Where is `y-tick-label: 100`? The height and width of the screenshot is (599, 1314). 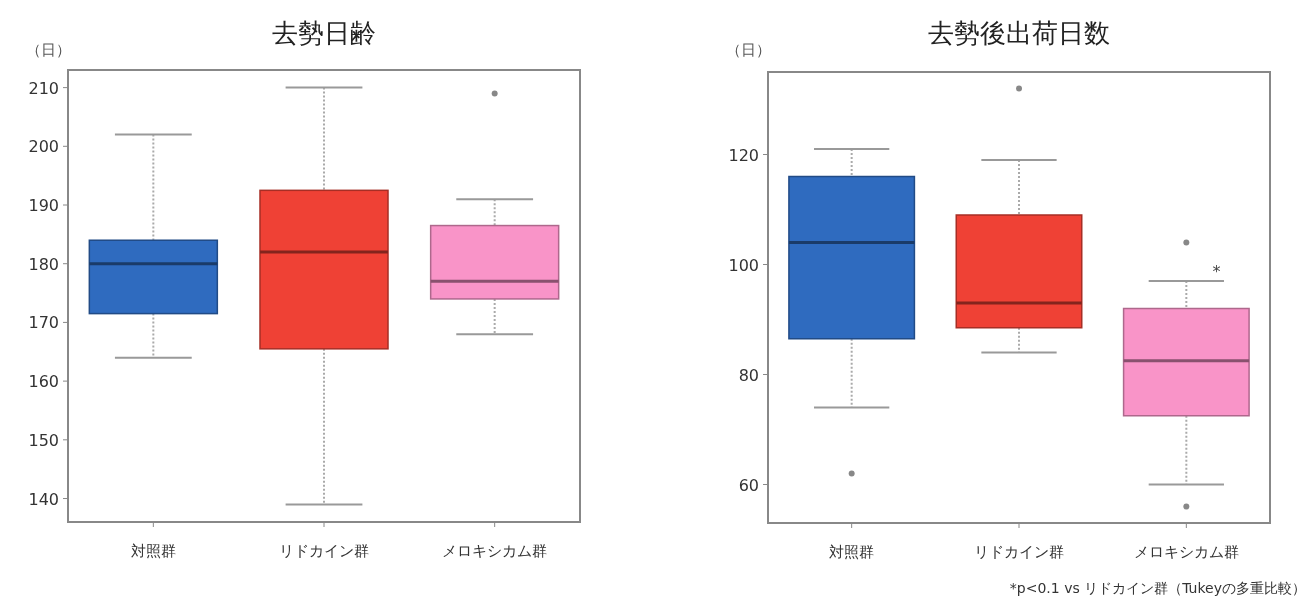
y-tick-label: 100 is located at coordinates (743, 265).